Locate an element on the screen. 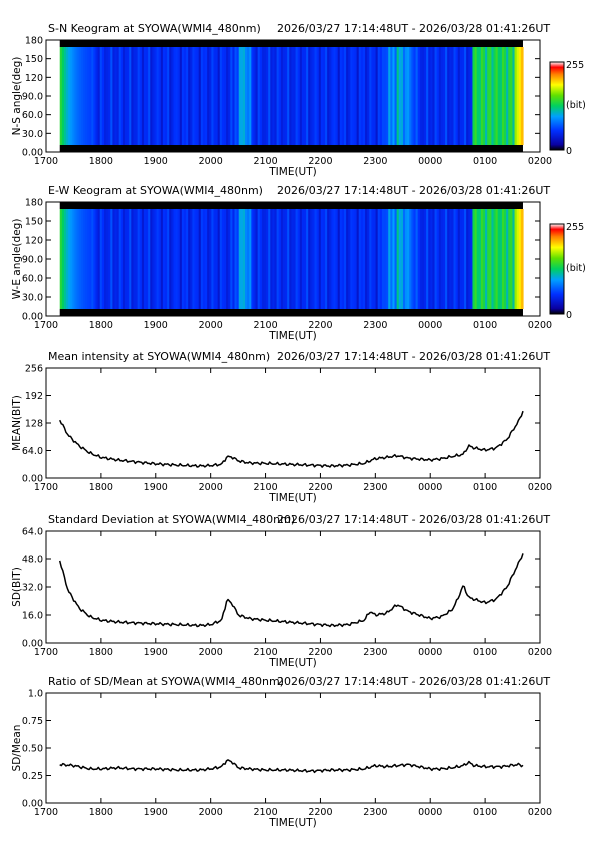 This screenshot has width=595, height=842. panel-title: E-W Keogram at SYOWA(WMI4_480nm) is located at coordinates (155, 190).